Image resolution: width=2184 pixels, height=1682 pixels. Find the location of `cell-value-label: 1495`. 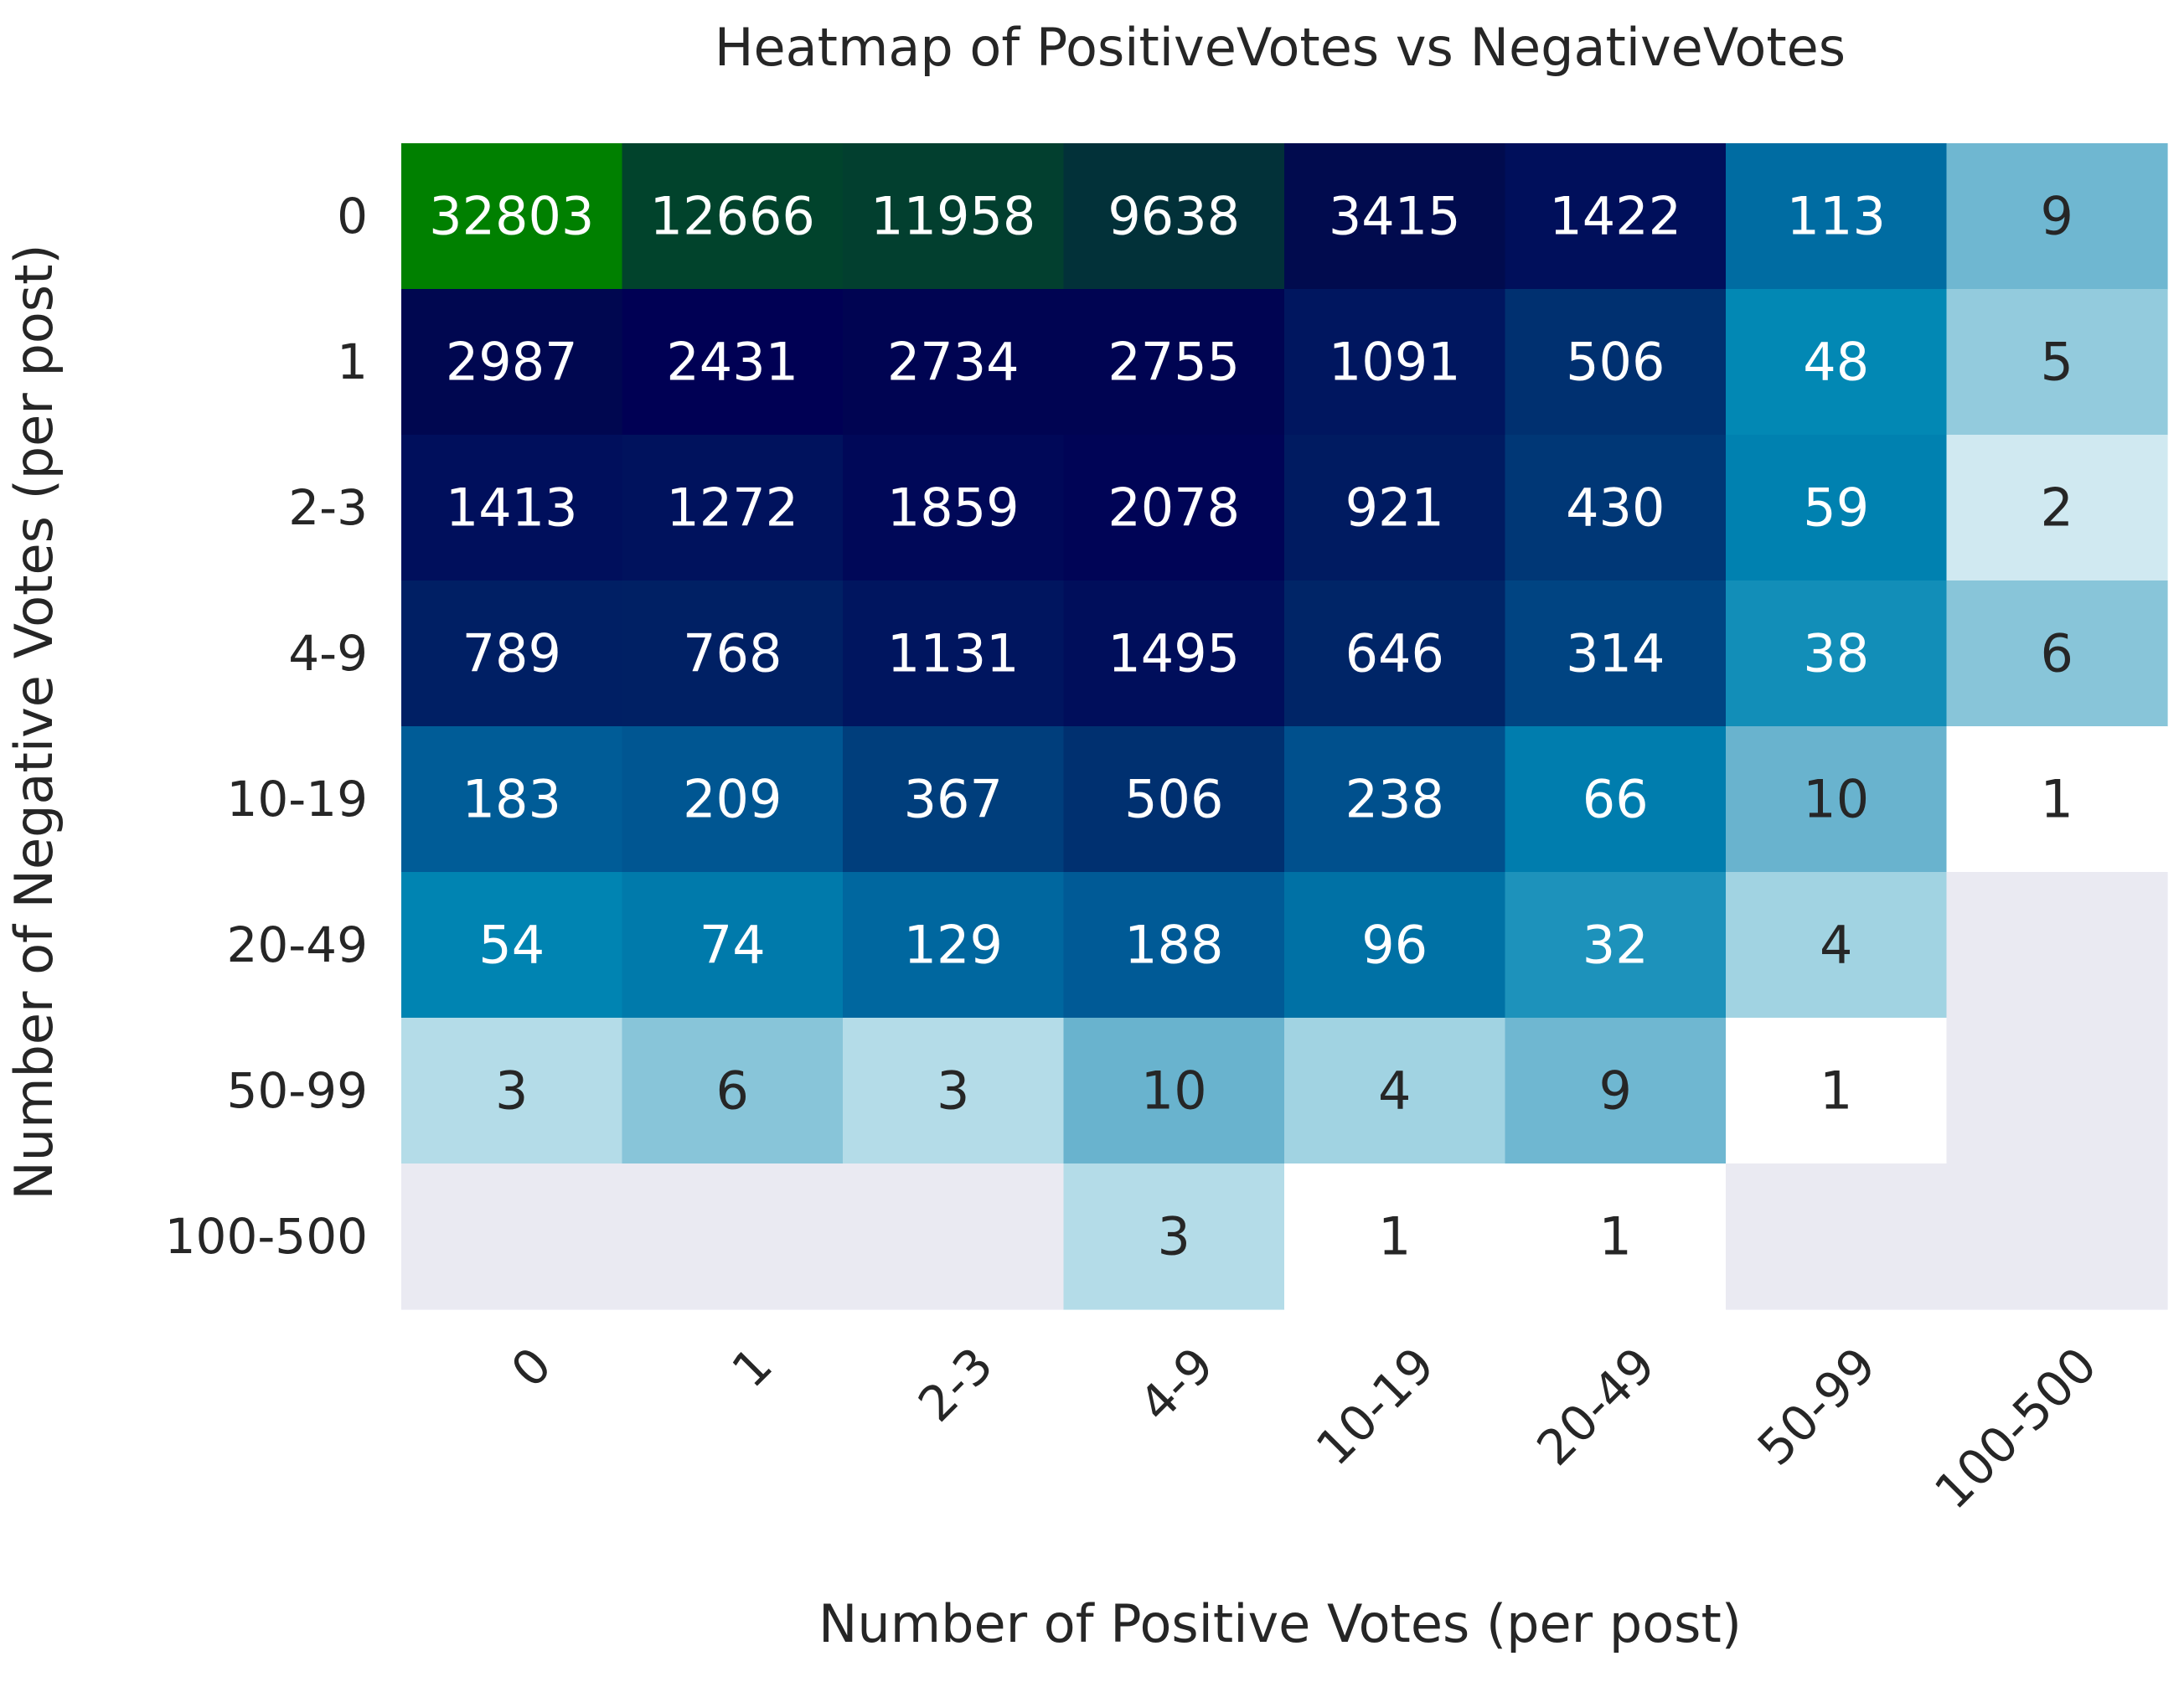

cell-value-label: 1495 is located at coordinates (1173, 653).